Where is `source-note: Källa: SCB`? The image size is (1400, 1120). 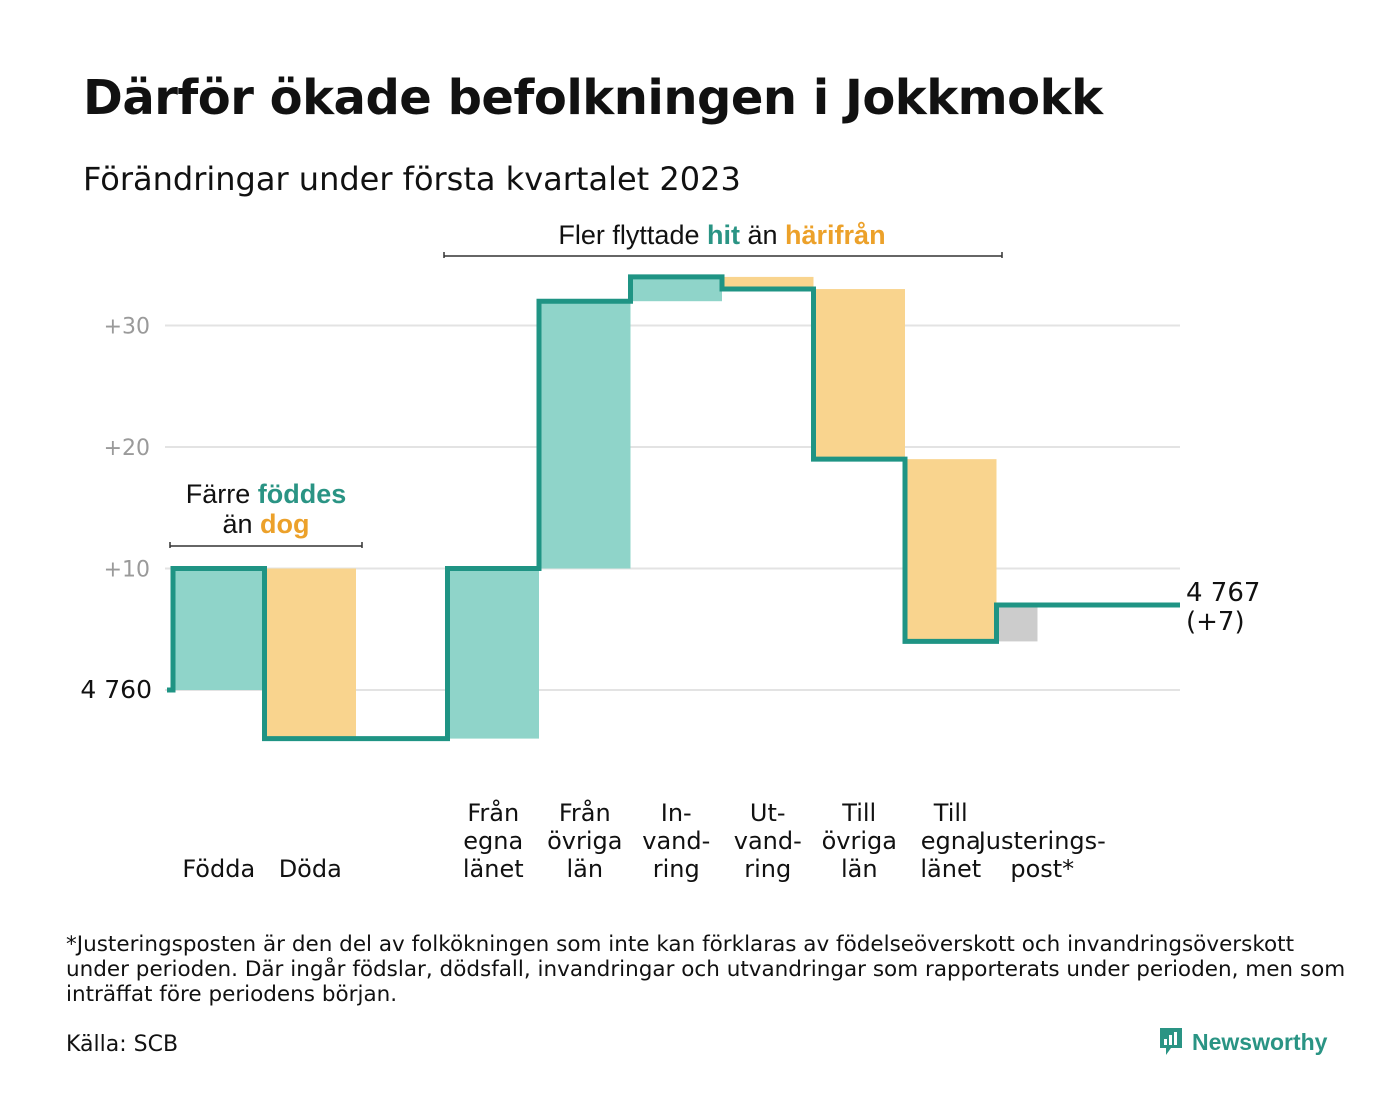
source-note: Källa: SCB is located at coordinates (122, 1044).